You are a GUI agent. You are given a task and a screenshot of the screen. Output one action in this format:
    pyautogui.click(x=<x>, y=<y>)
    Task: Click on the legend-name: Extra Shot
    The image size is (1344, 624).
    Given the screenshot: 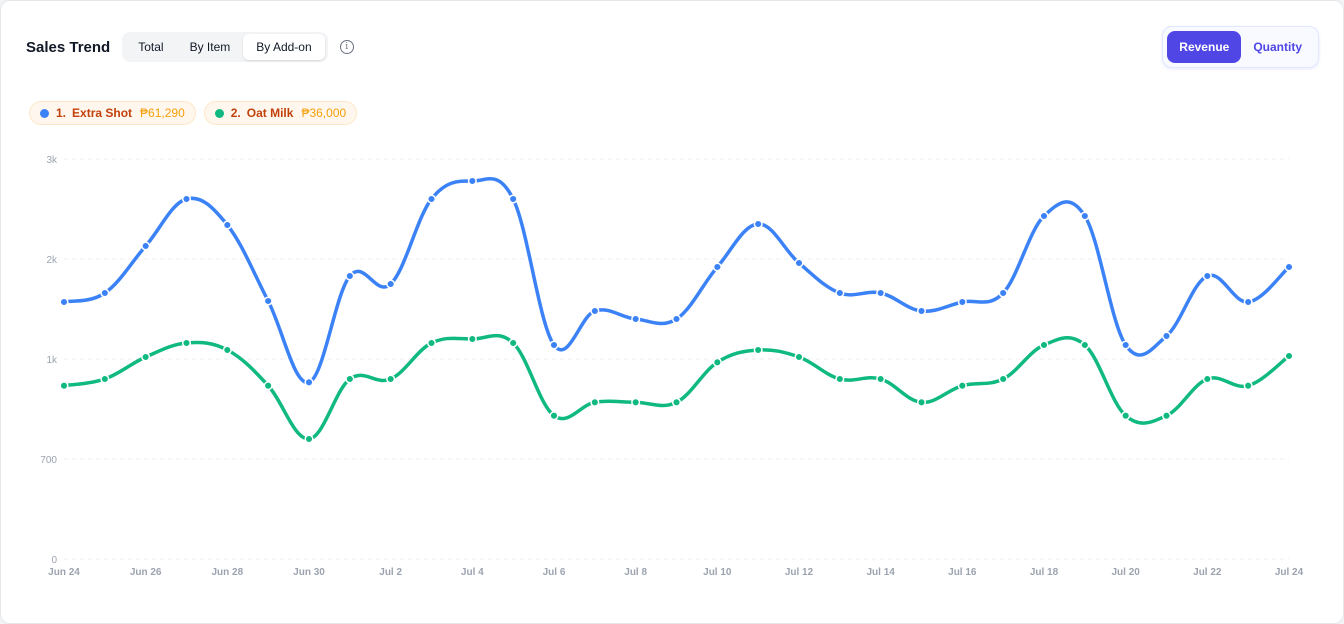 What is the action you would take?
    pyautogui.click(x=102, y=113)
    